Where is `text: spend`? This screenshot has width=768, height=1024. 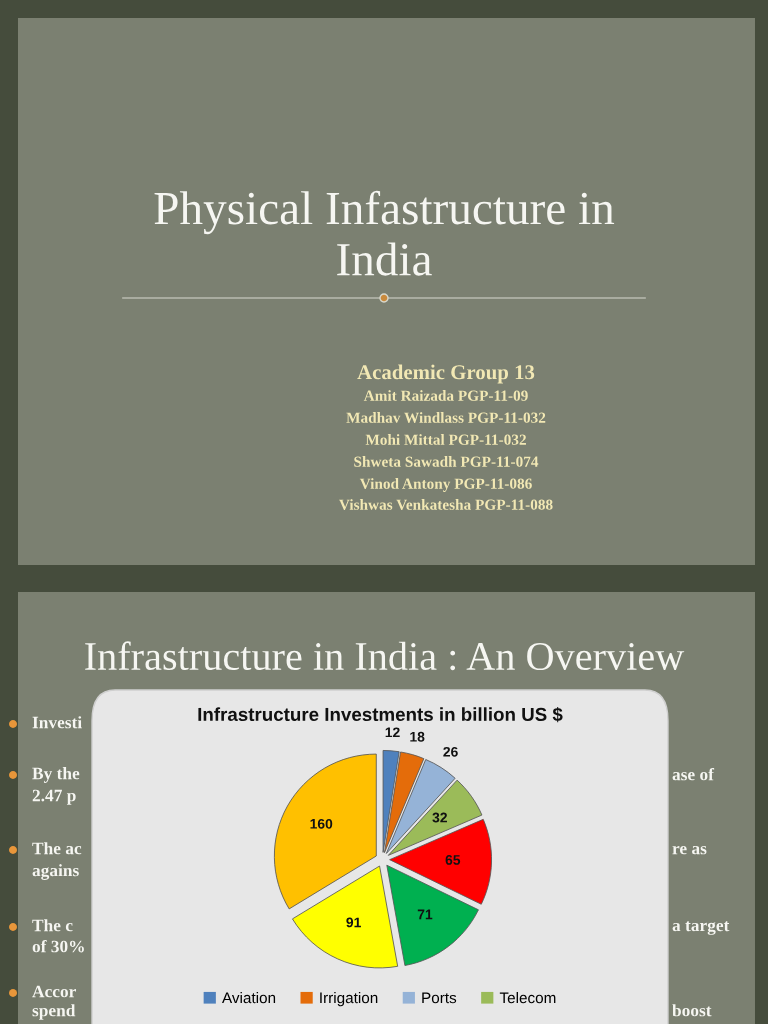 text: spend is located at coordinates (54, 1012).